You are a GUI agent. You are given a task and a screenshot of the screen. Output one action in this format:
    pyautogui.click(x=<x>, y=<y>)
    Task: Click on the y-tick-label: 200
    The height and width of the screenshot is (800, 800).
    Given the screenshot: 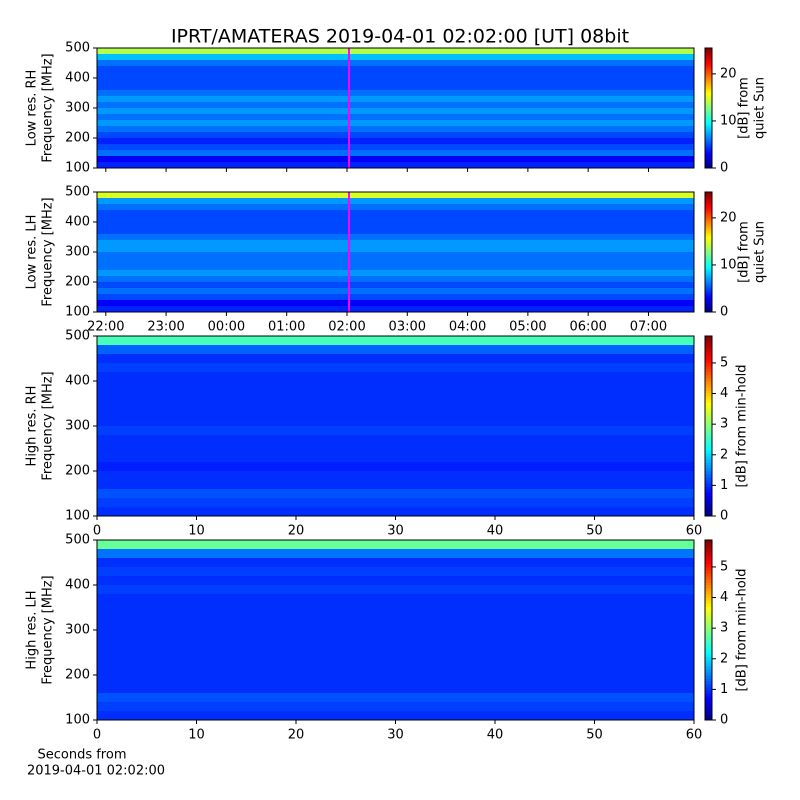 What is the action you would take?
    pyautogui.click(x=77, y=675)
    